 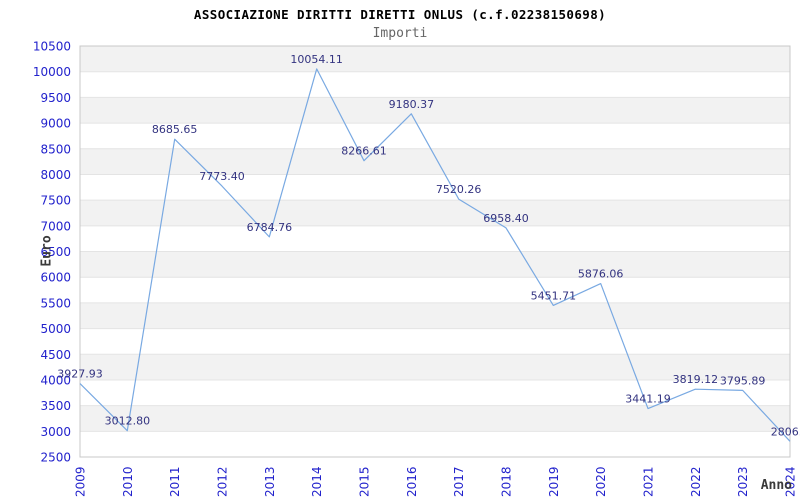 What do you see at coordinates (55, 175) in the screenshot?
I see `y-tick-label: 8000` at bounding box center [55, 175].